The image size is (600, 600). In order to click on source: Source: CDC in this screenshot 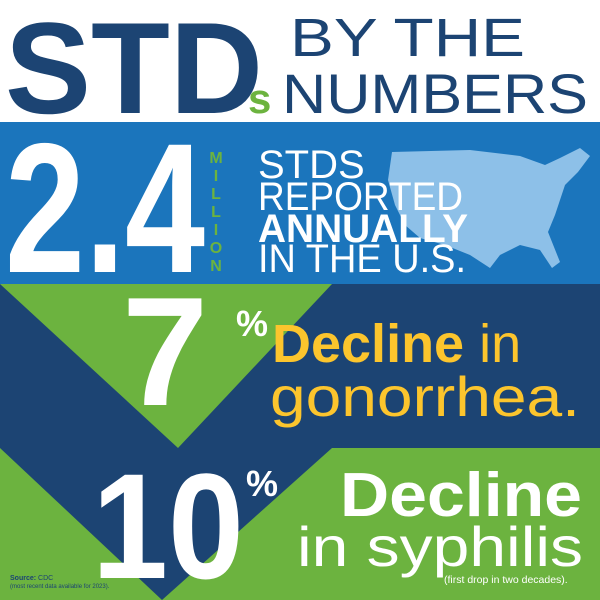, I will do `click(31, 578)`.